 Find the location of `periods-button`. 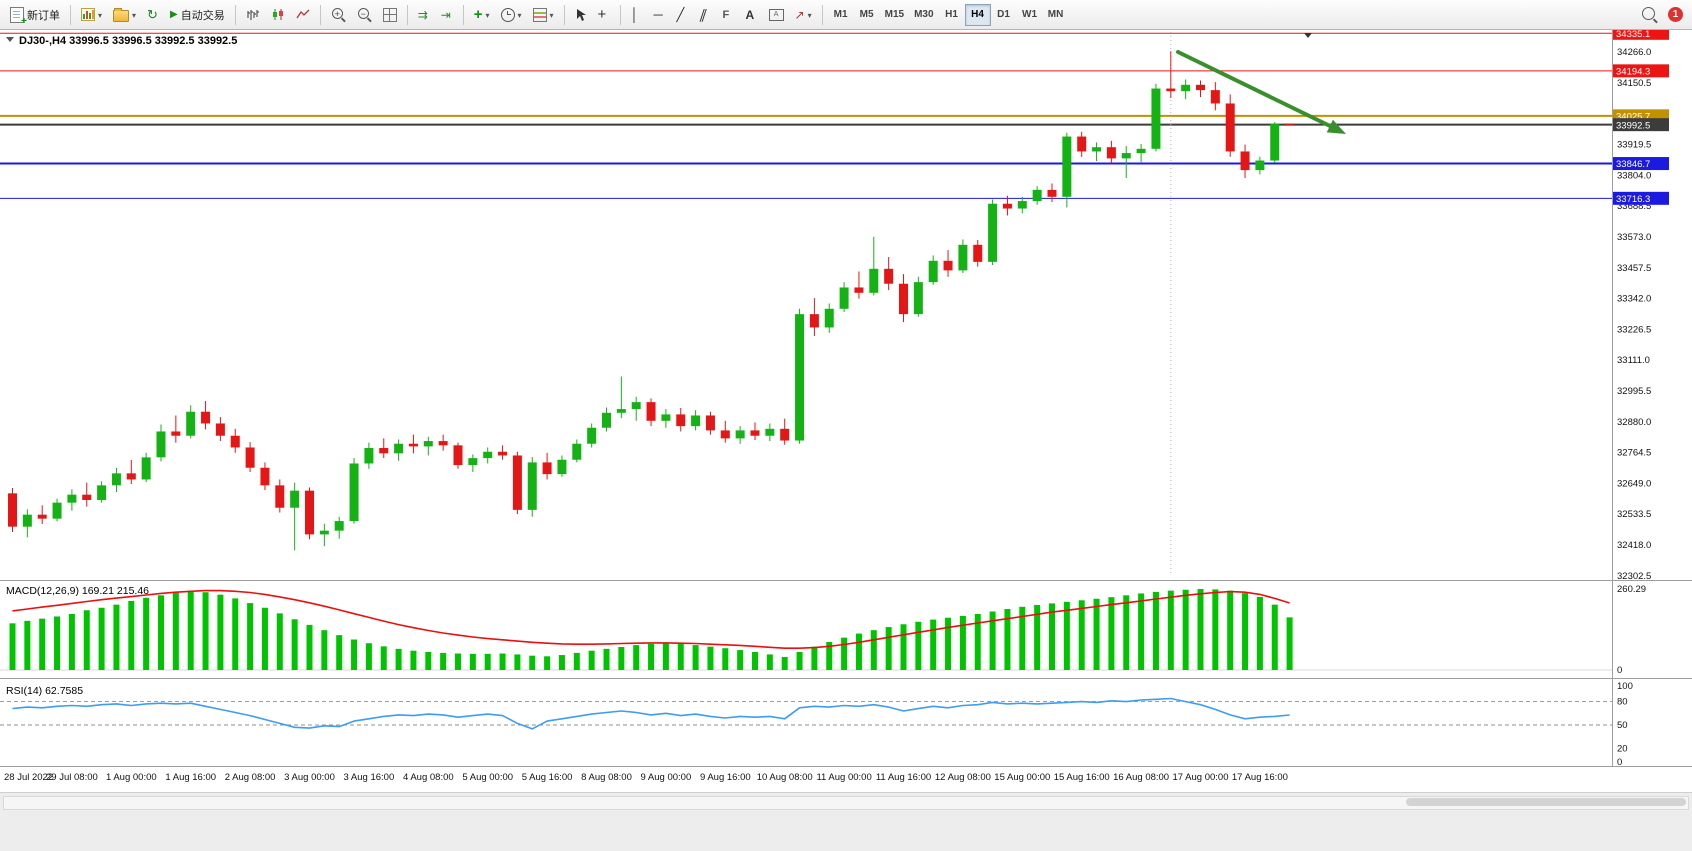

periods-button is located at coordinates (511, 15).